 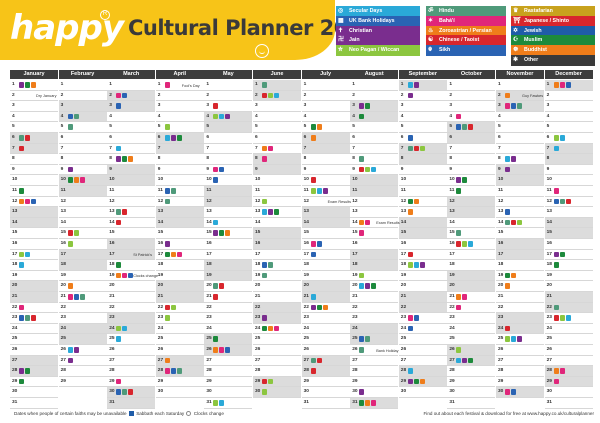 What do you see at coordinates (34, 265) in the screenshot?
I see `day-row: 18` at bounding box center [34, 265].